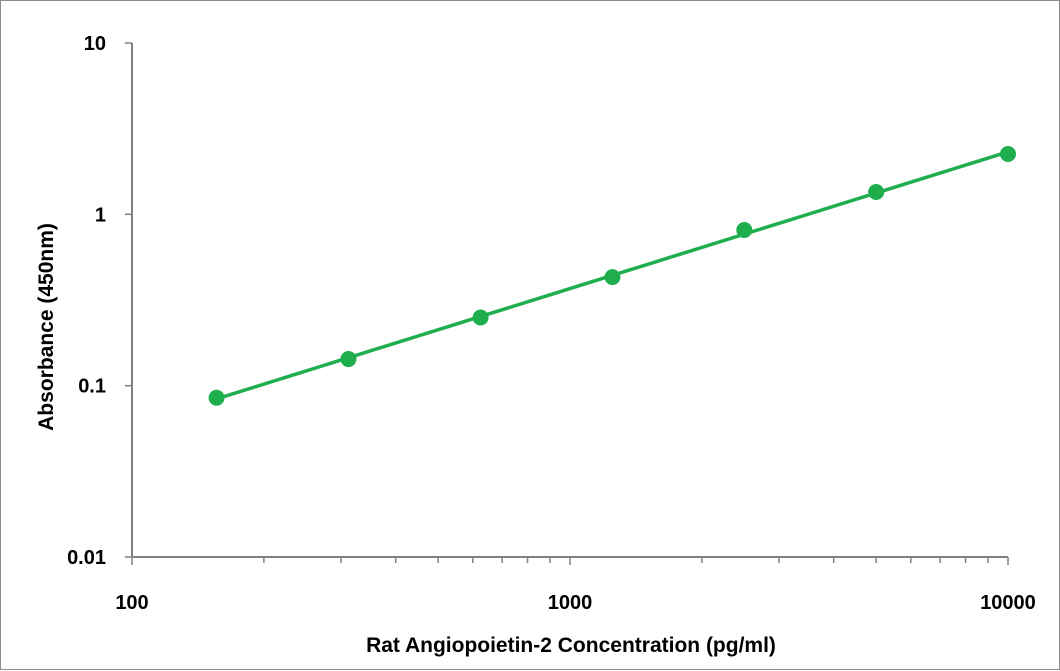  I want to click on x-tick-labels: 100 1000 10000, so click(575, 603).